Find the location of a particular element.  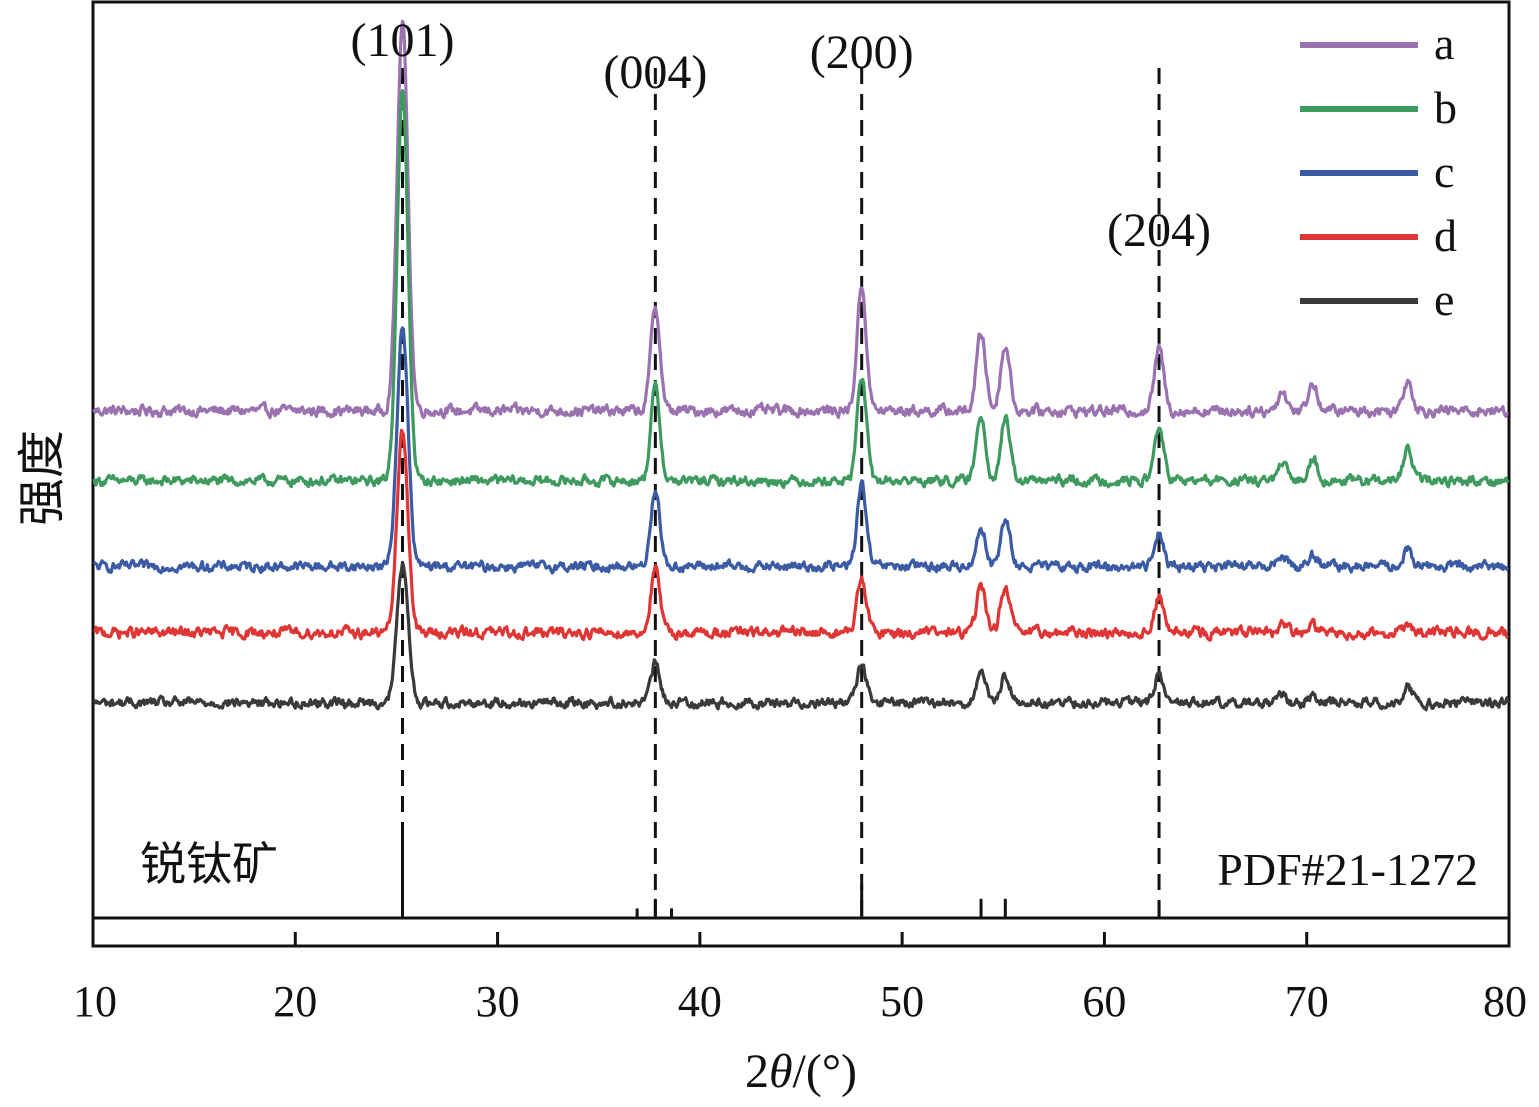

hkl-label-200: (200) is located at coordinates (862, 52).